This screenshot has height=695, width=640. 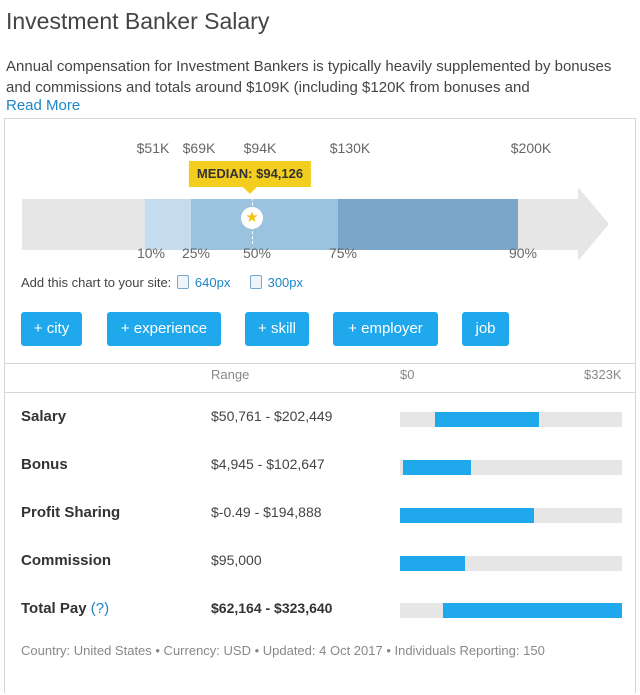 I want to click on percentile-label: 50%, so click(x=257, y=253).